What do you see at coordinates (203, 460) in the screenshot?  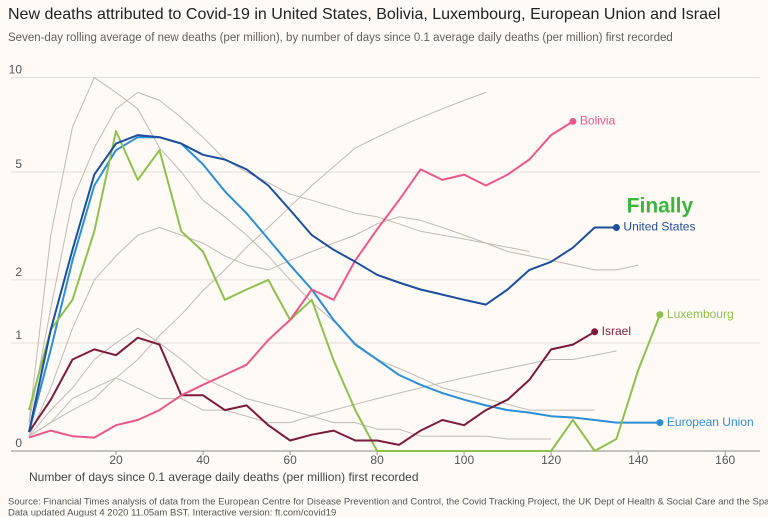 I see `x-tick-label: 40` at bounding box center [203, 460].